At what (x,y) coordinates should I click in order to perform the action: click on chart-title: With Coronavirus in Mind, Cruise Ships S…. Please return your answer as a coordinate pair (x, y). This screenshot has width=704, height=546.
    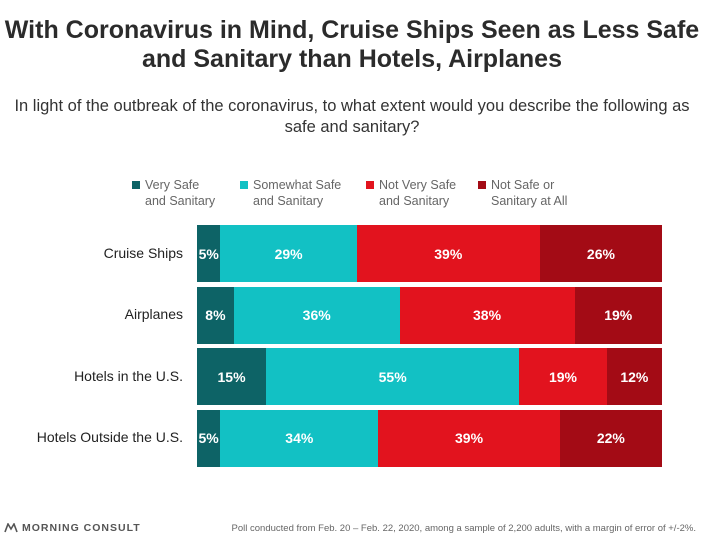
    Looking at the image, I should click on (352, 44).